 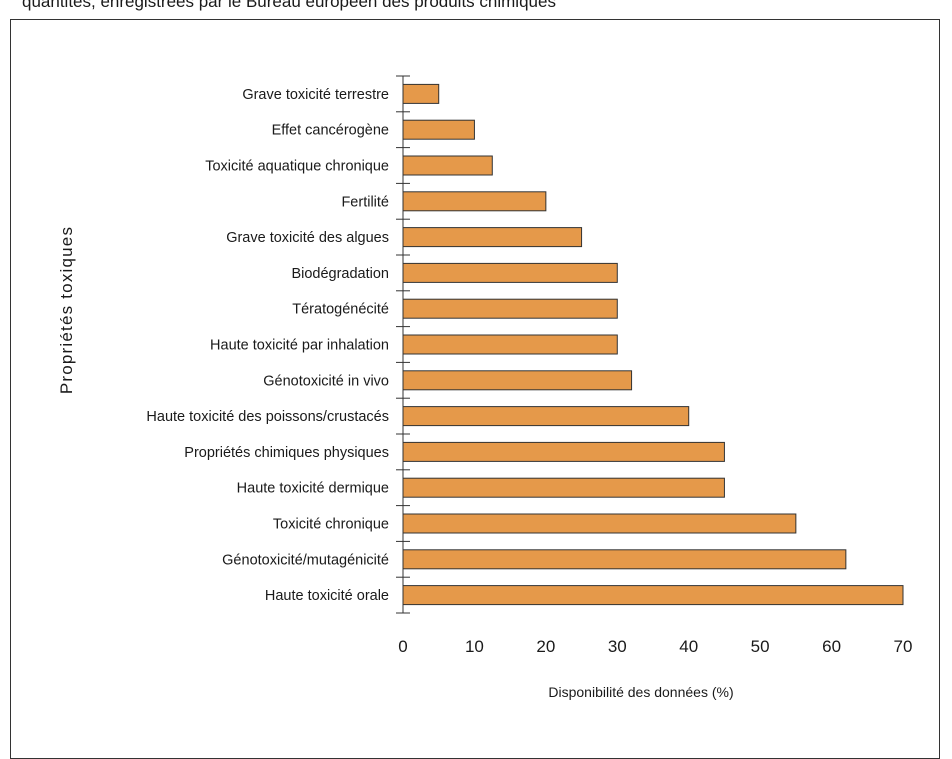 I want to click on category-label: Haute toxicité orale, so click(x=327, y=596).